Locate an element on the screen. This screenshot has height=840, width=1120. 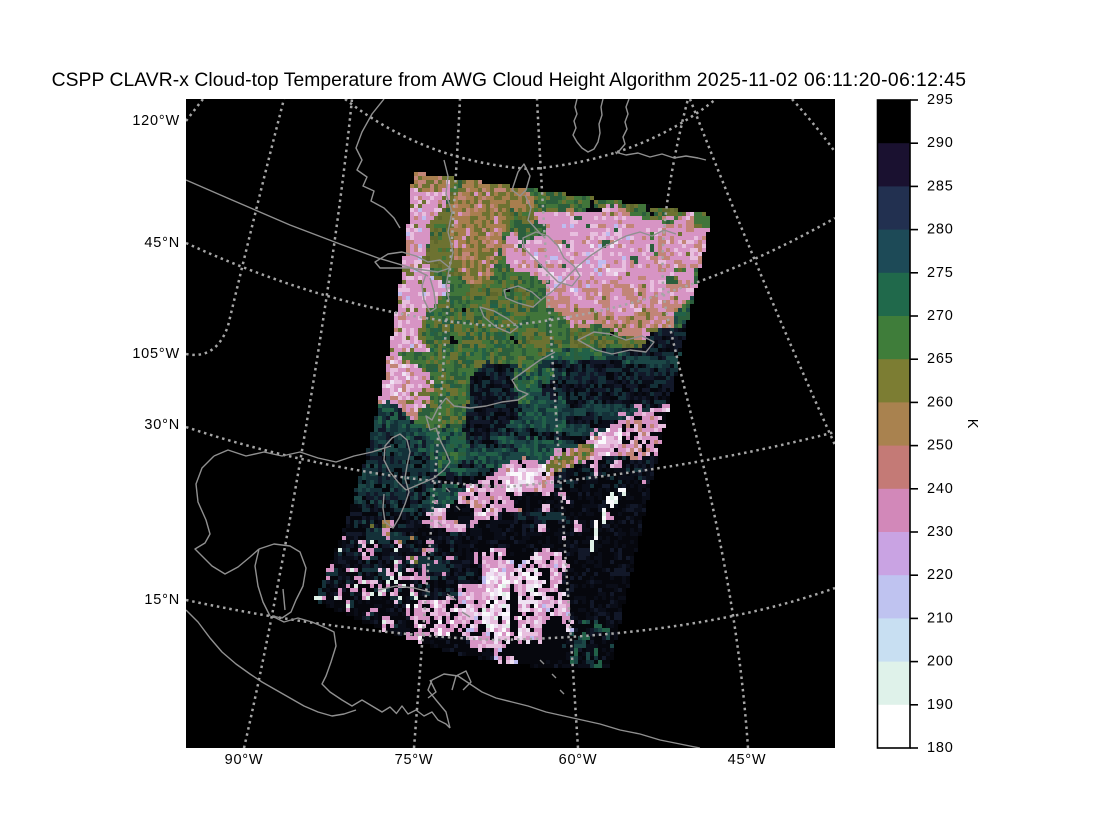
svg-text: 230 is located at coordinates (940, 532).